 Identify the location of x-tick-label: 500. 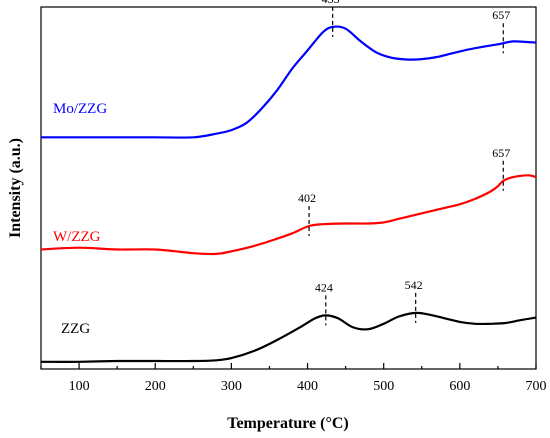
(383, 386).